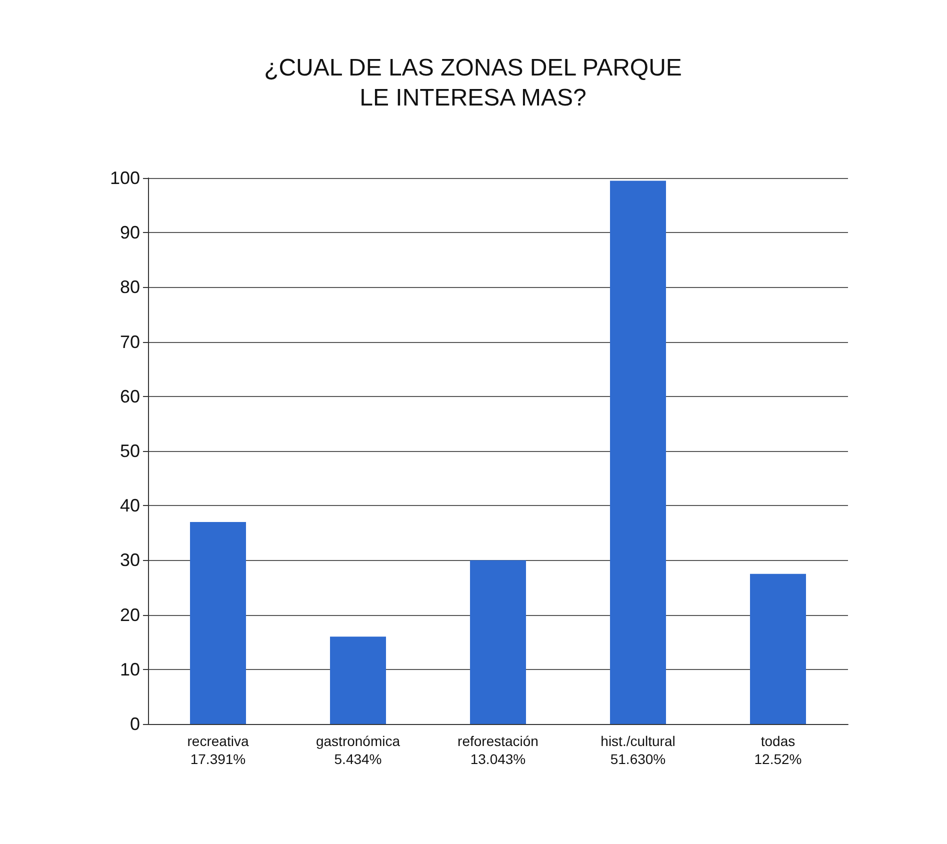 The width and height of the screenshot is (947, 844). I want to click on x-tick-label: gastronómica 5.434%, so click(358, 750).